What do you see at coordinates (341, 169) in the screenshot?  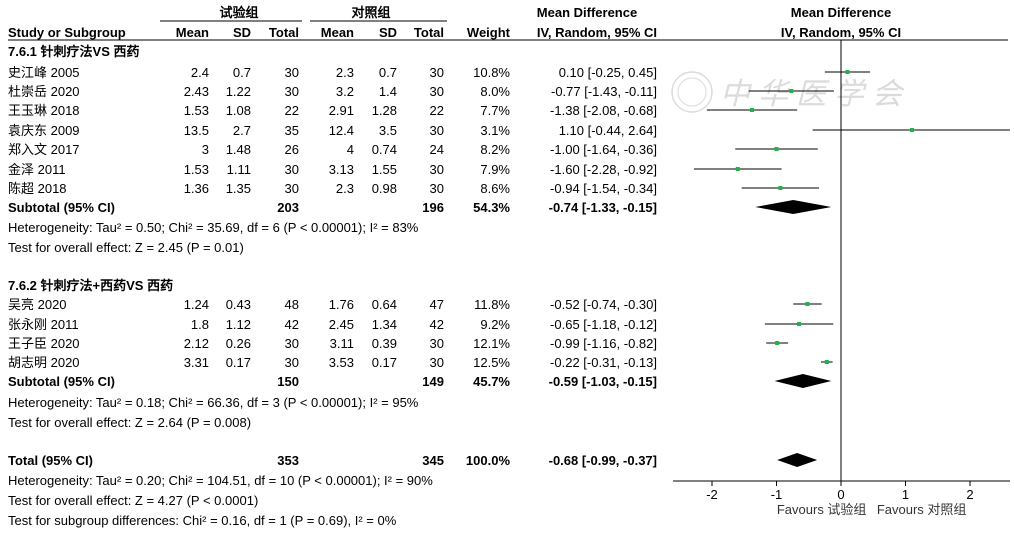 I see `study-ctrl-mean: 3.13` at bounding box center [341, 169].